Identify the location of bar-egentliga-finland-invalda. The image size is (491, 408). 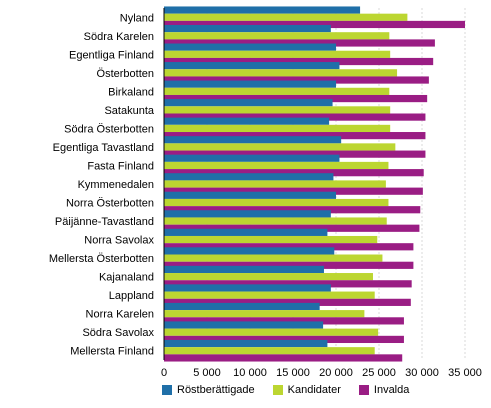
(299, 61).